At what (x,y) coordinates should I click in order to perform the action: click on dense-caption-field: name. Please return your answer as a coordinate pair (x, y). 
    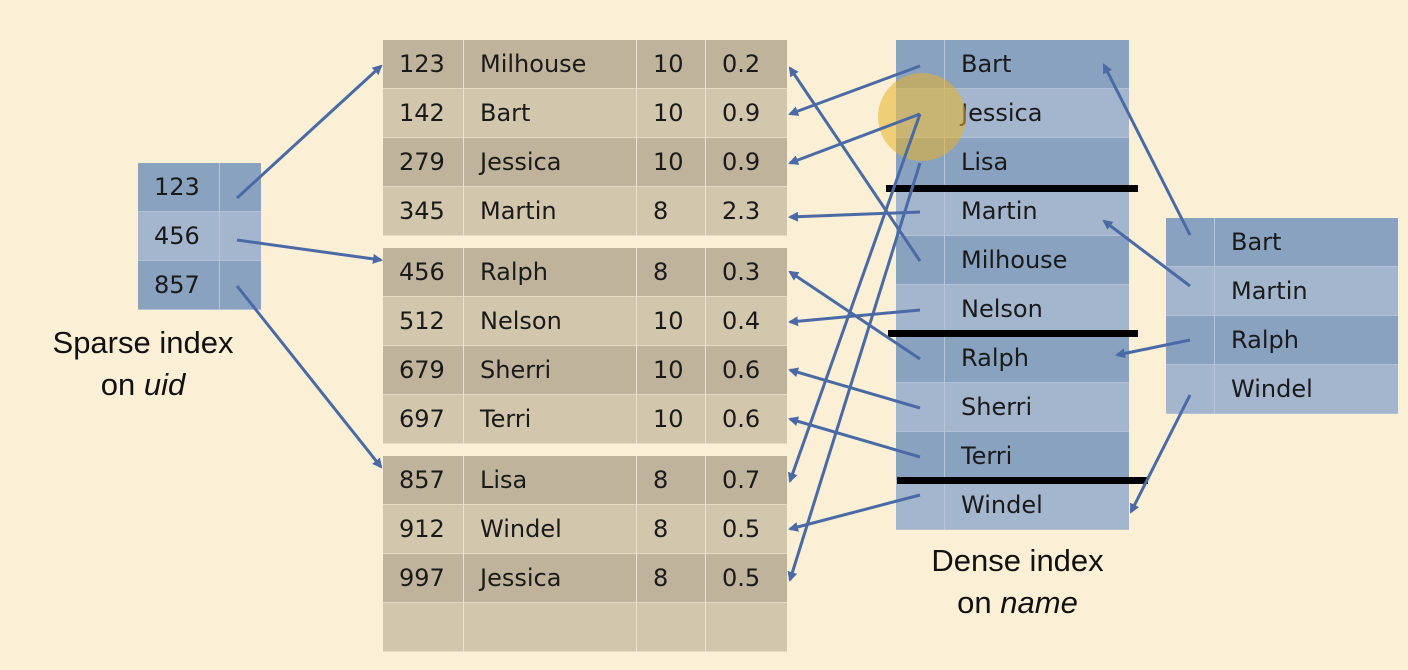
    Looking at the image, I should click on (1039, 602).